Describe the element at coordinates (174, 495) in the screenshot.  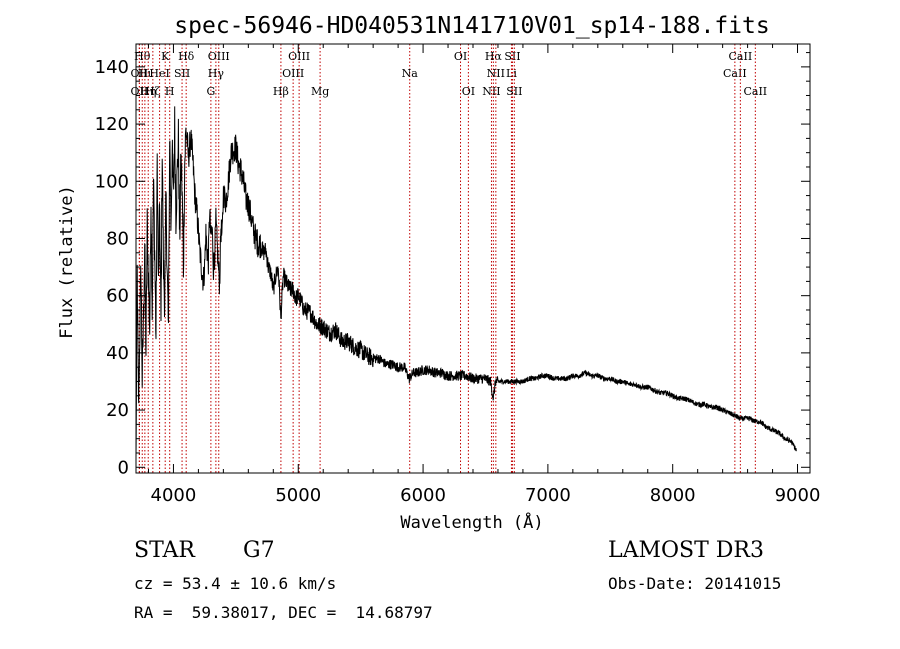
I see `x-tick-label: 4000` at that location.